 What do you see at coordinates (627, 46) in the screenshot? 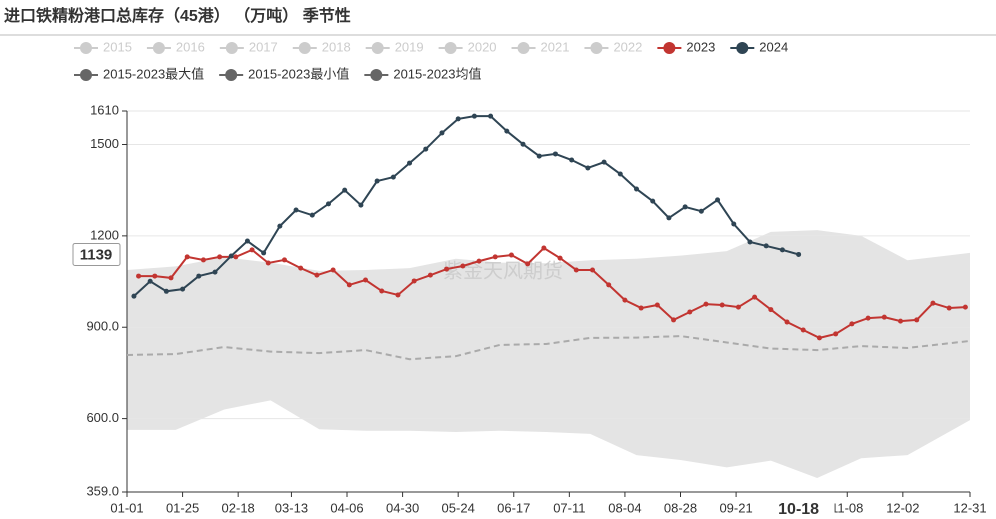
I see `legend-label: 2022` at bounding box center [627, 46].